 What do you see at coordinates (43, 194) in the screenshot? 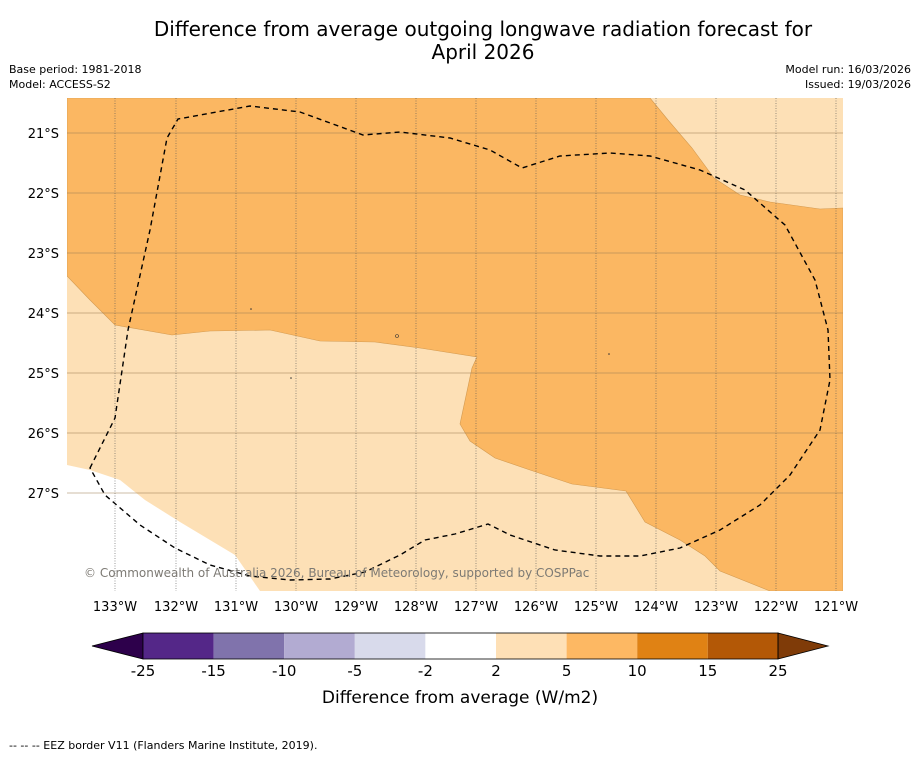
I see `lat-label: 22°S` at bounding box center [43, 194].